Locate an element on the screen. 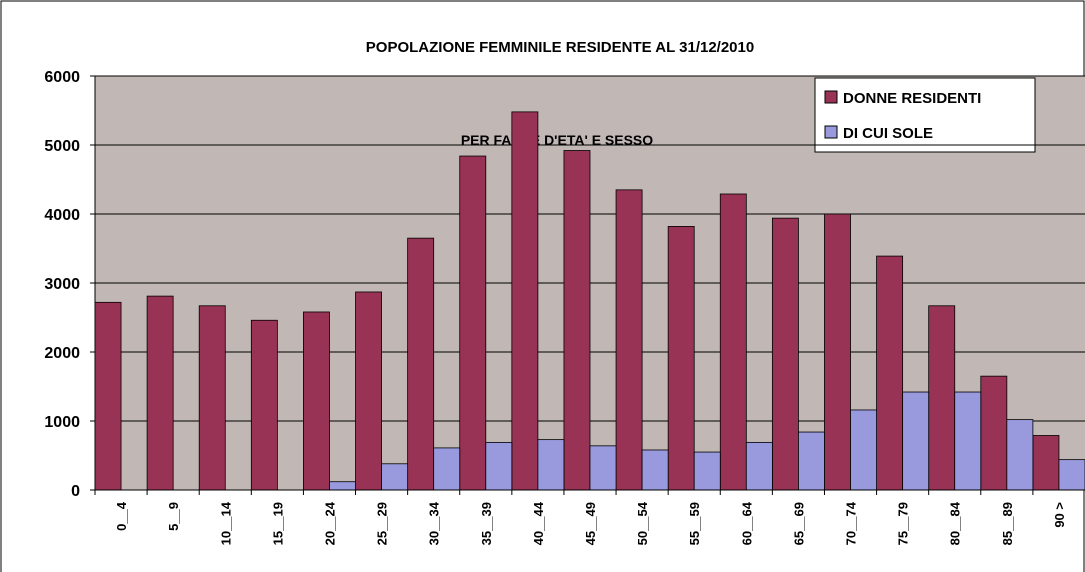 This screenshot has height=572, width=1085. x-tick-label: 10__14 is located at coordinates (225, 523).